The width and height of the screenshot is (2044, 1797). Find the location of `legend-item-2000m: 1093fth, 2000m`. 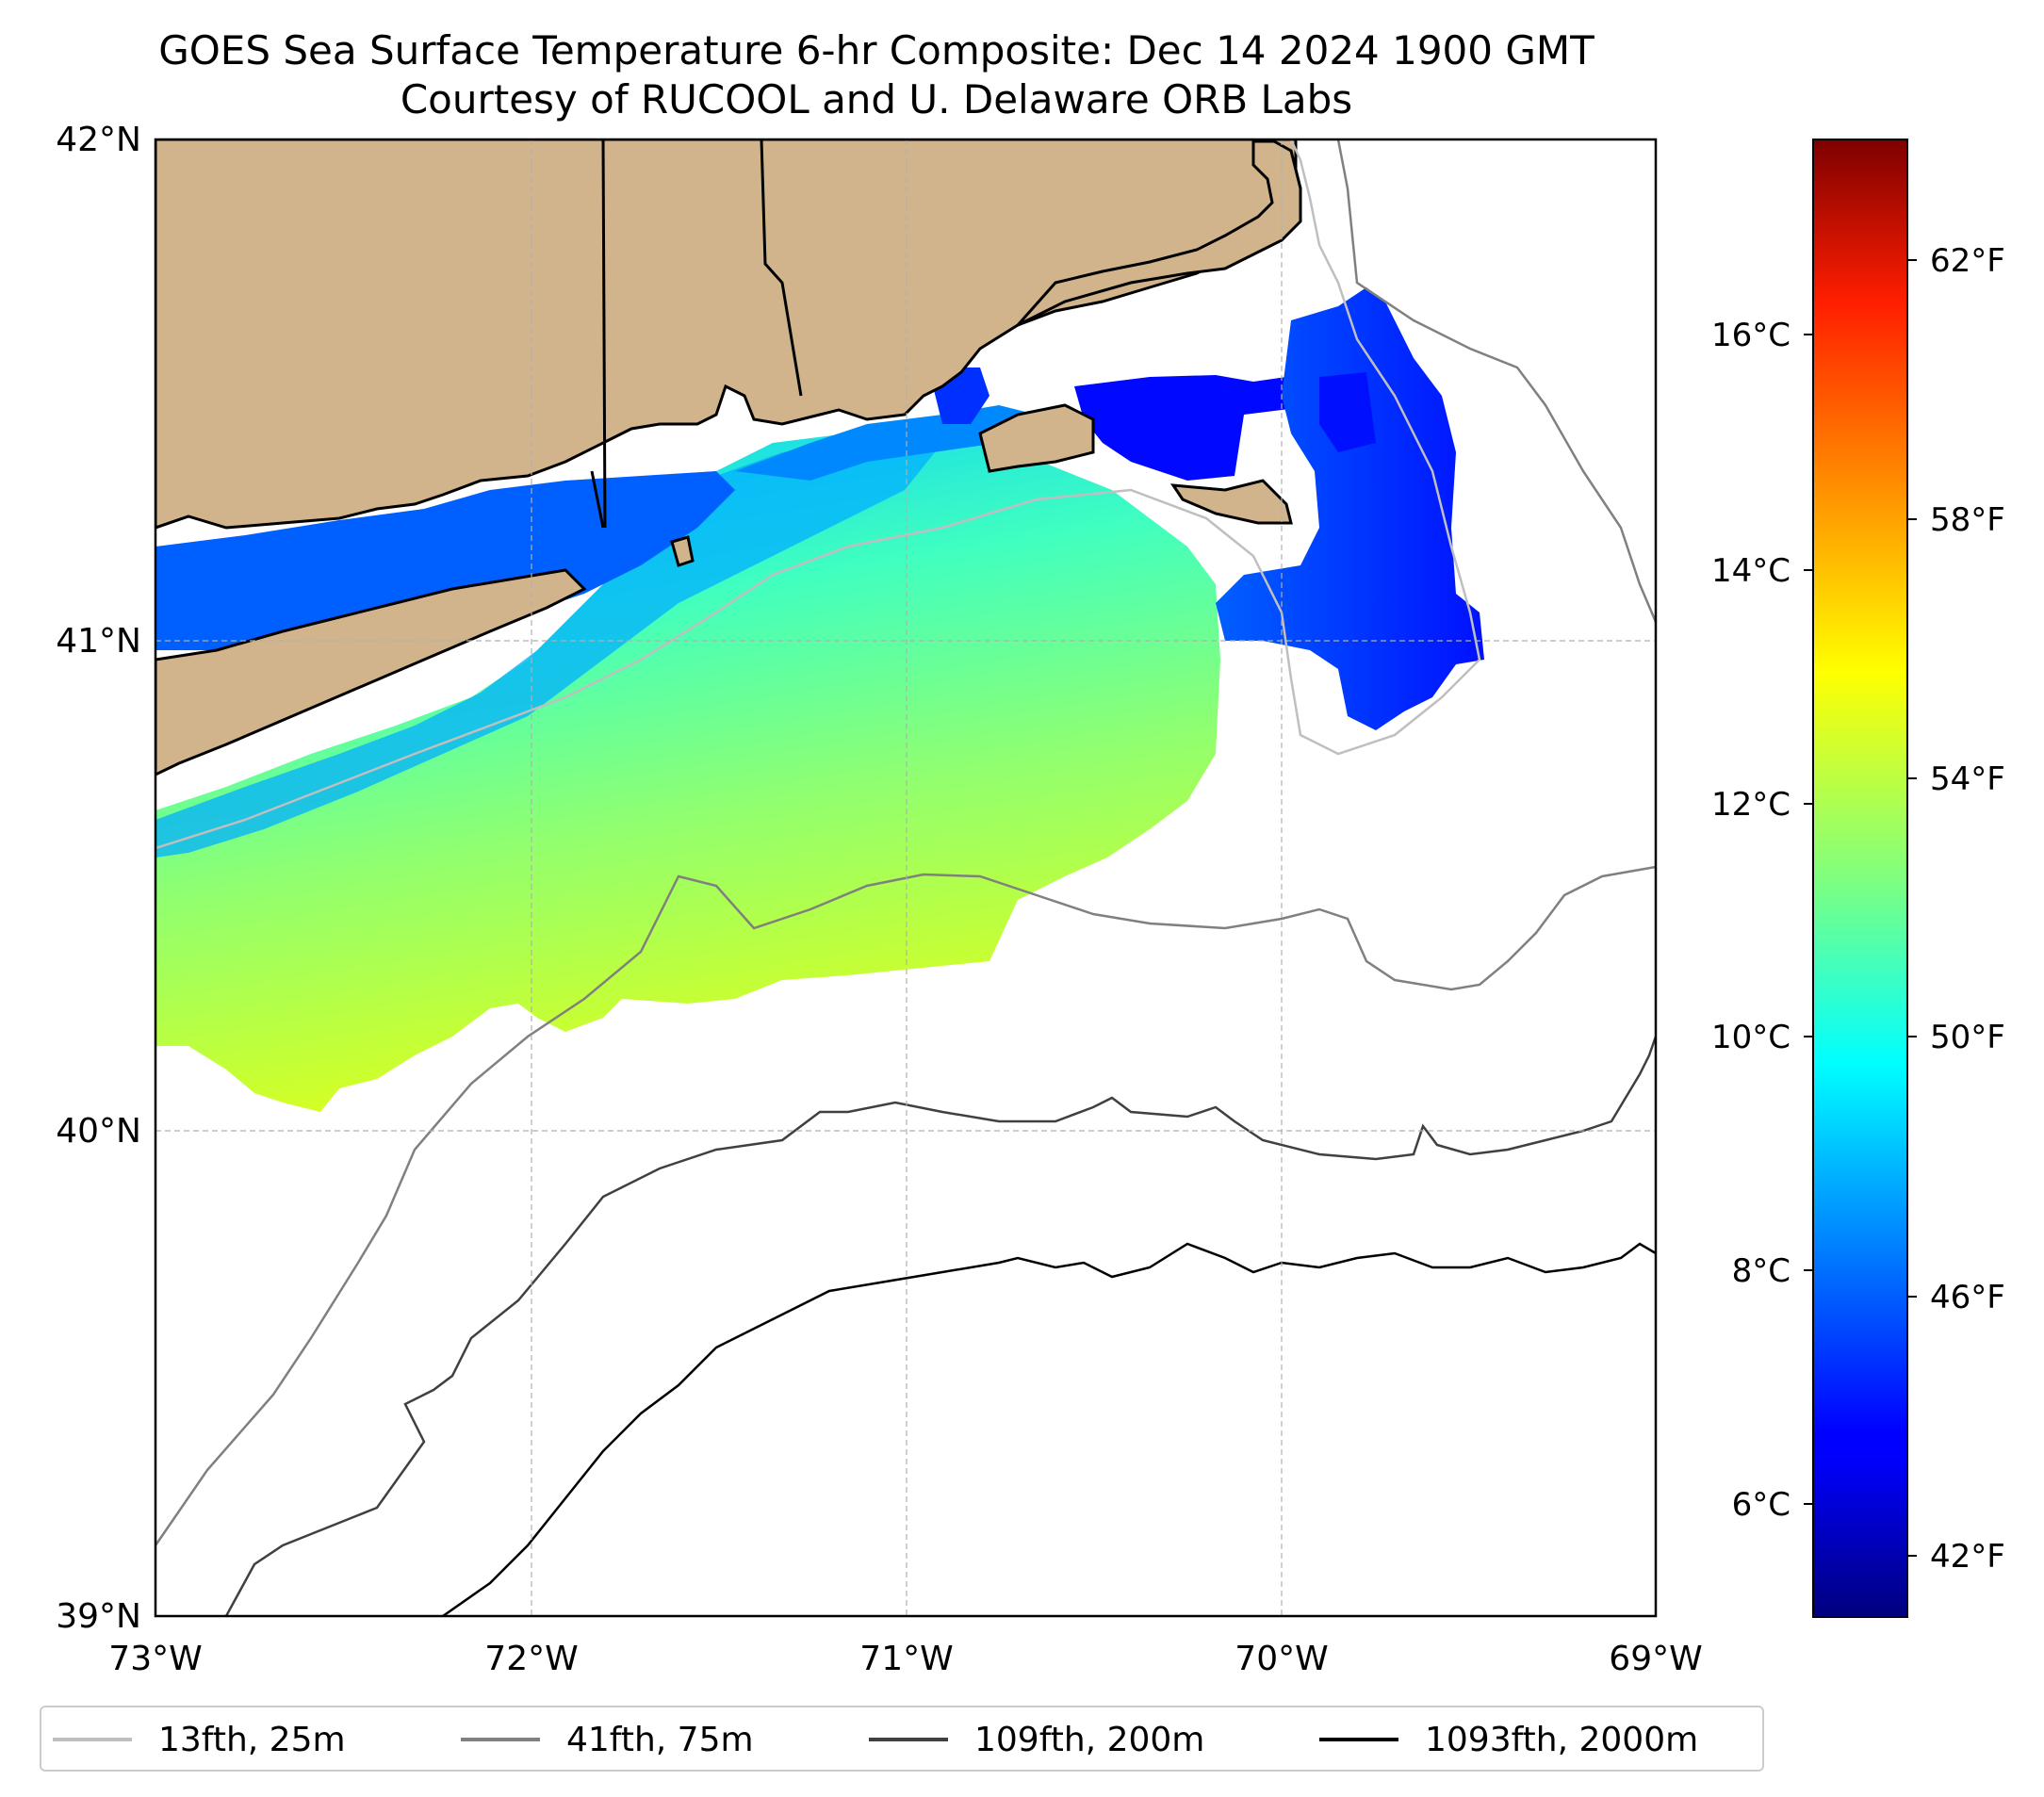

legend-item-2000m: 1093fth, 2000m is located at coordinates (1509, 1739).